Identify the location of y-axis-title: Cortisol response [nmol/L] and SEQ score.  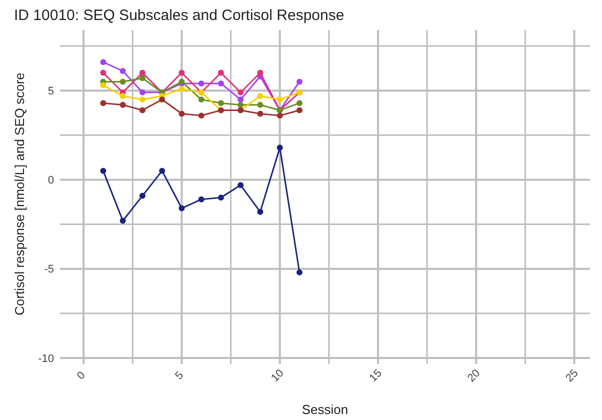
(19, 194).